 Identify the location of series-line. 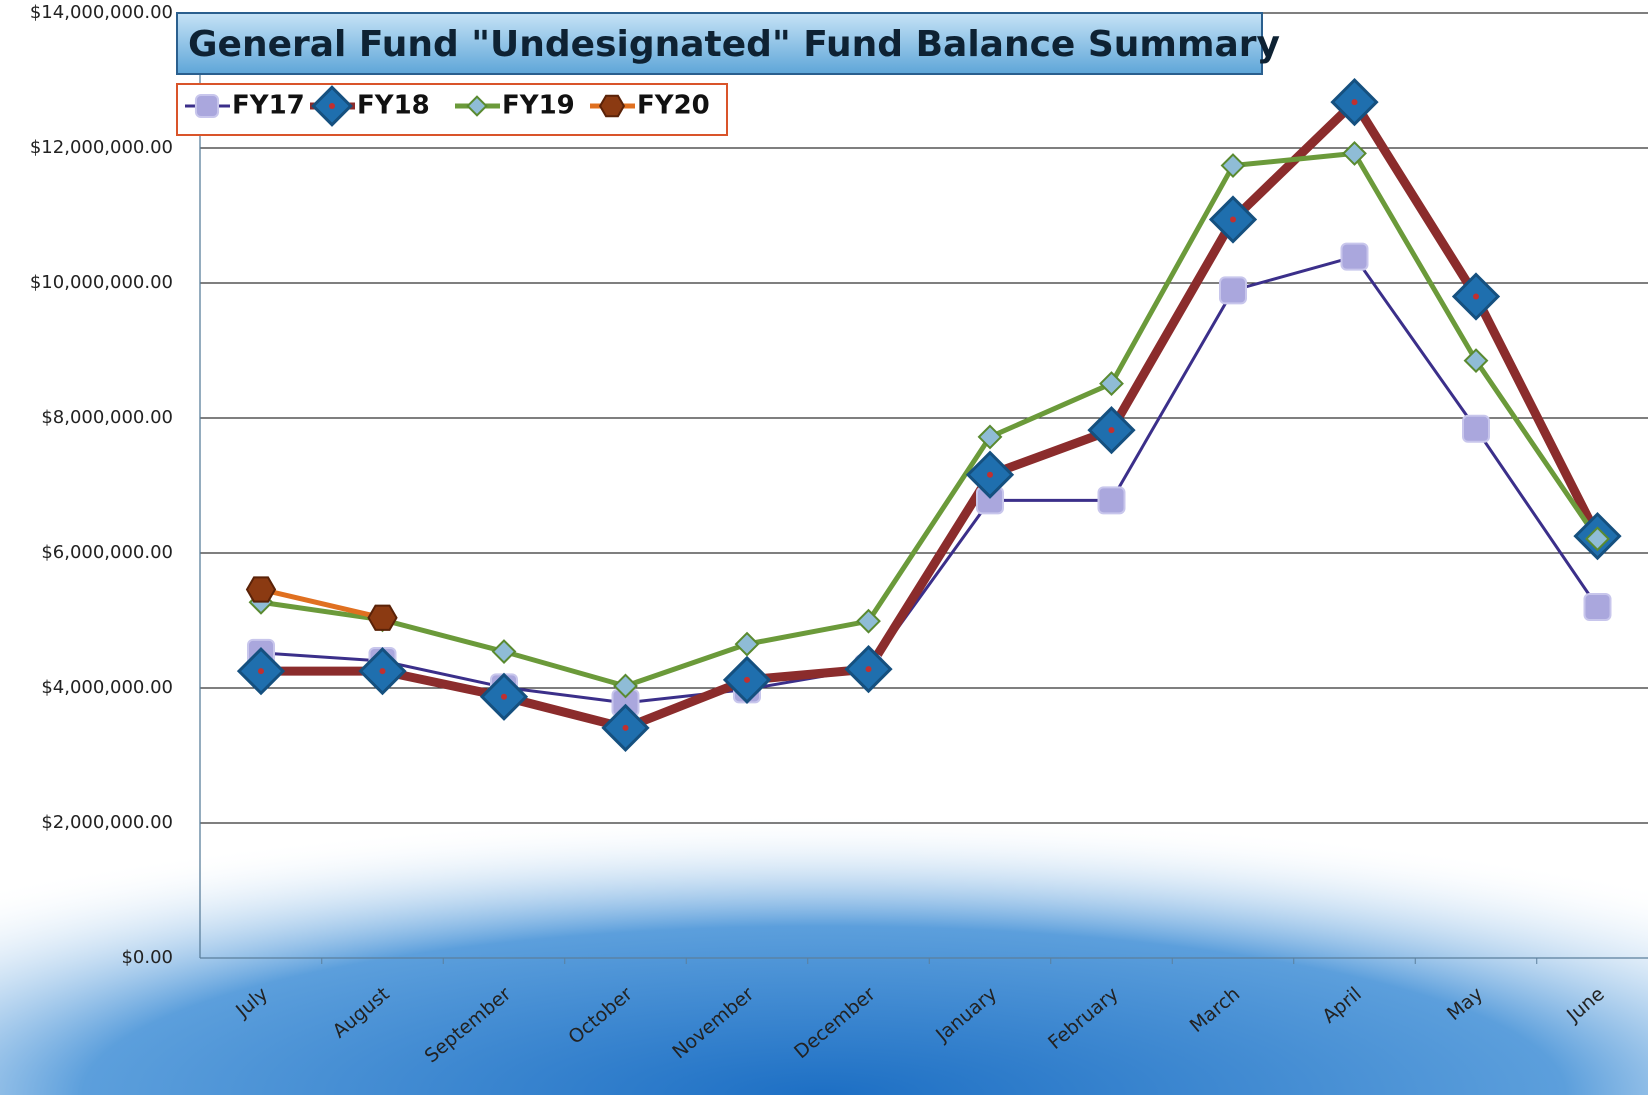
(322, 604).